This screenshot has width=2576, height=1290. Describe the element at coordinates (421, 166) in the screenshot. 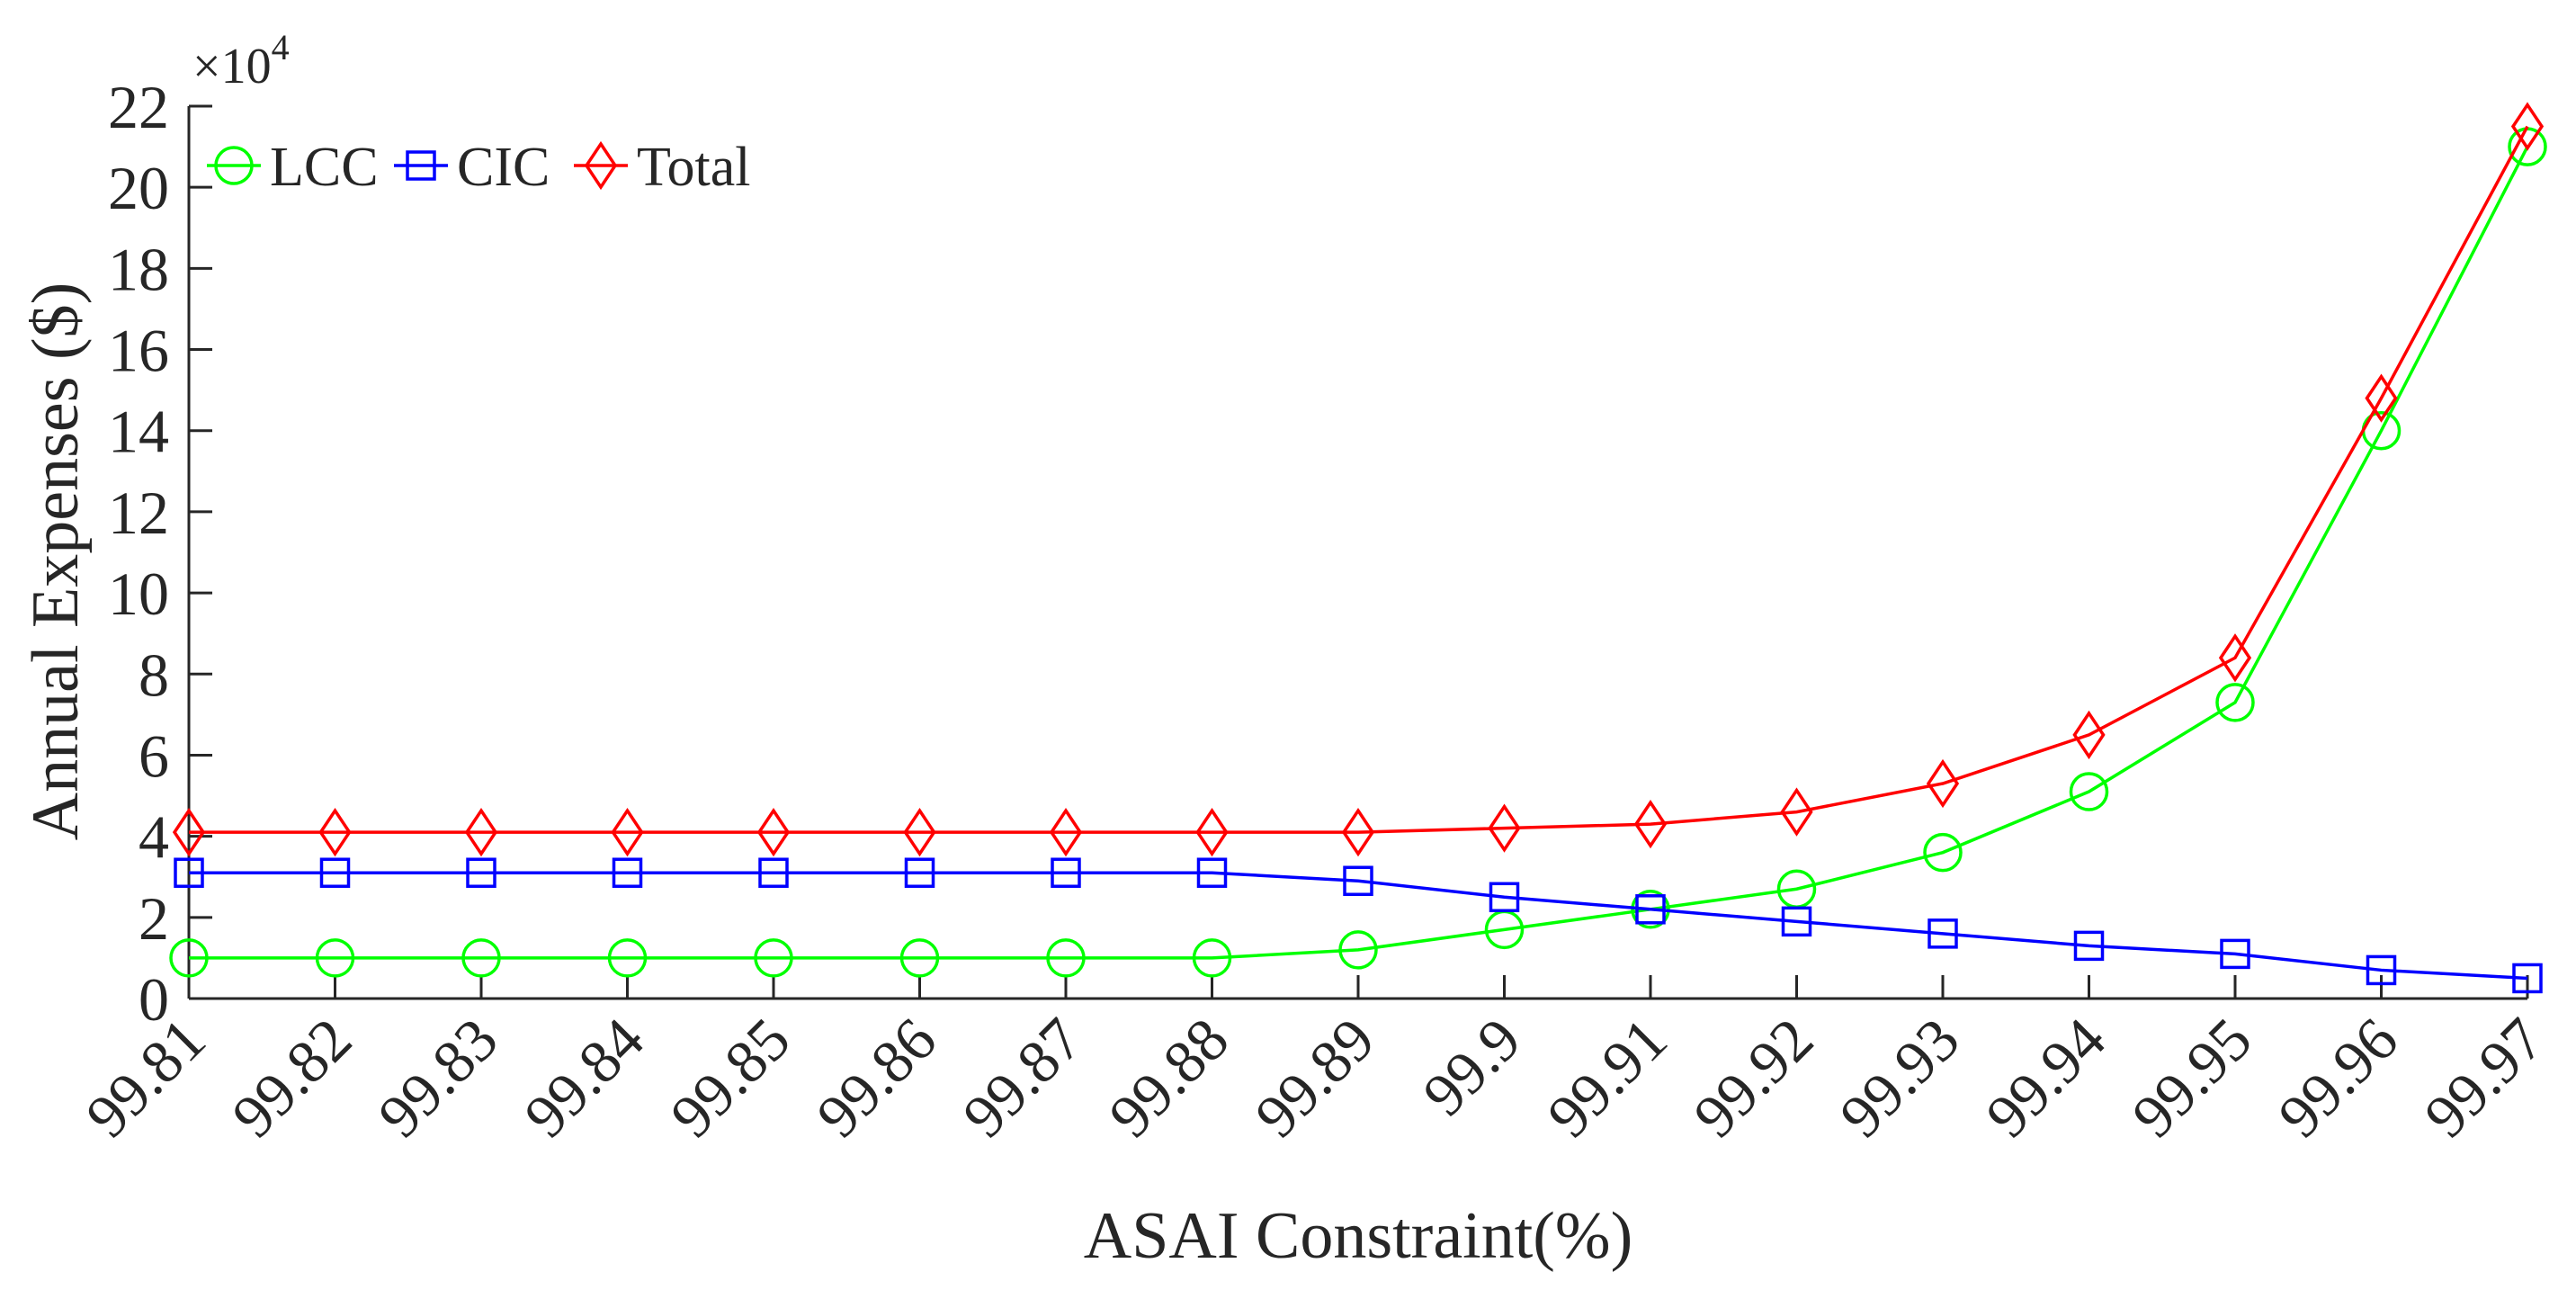

I see `legend-cic-marker` at that location.